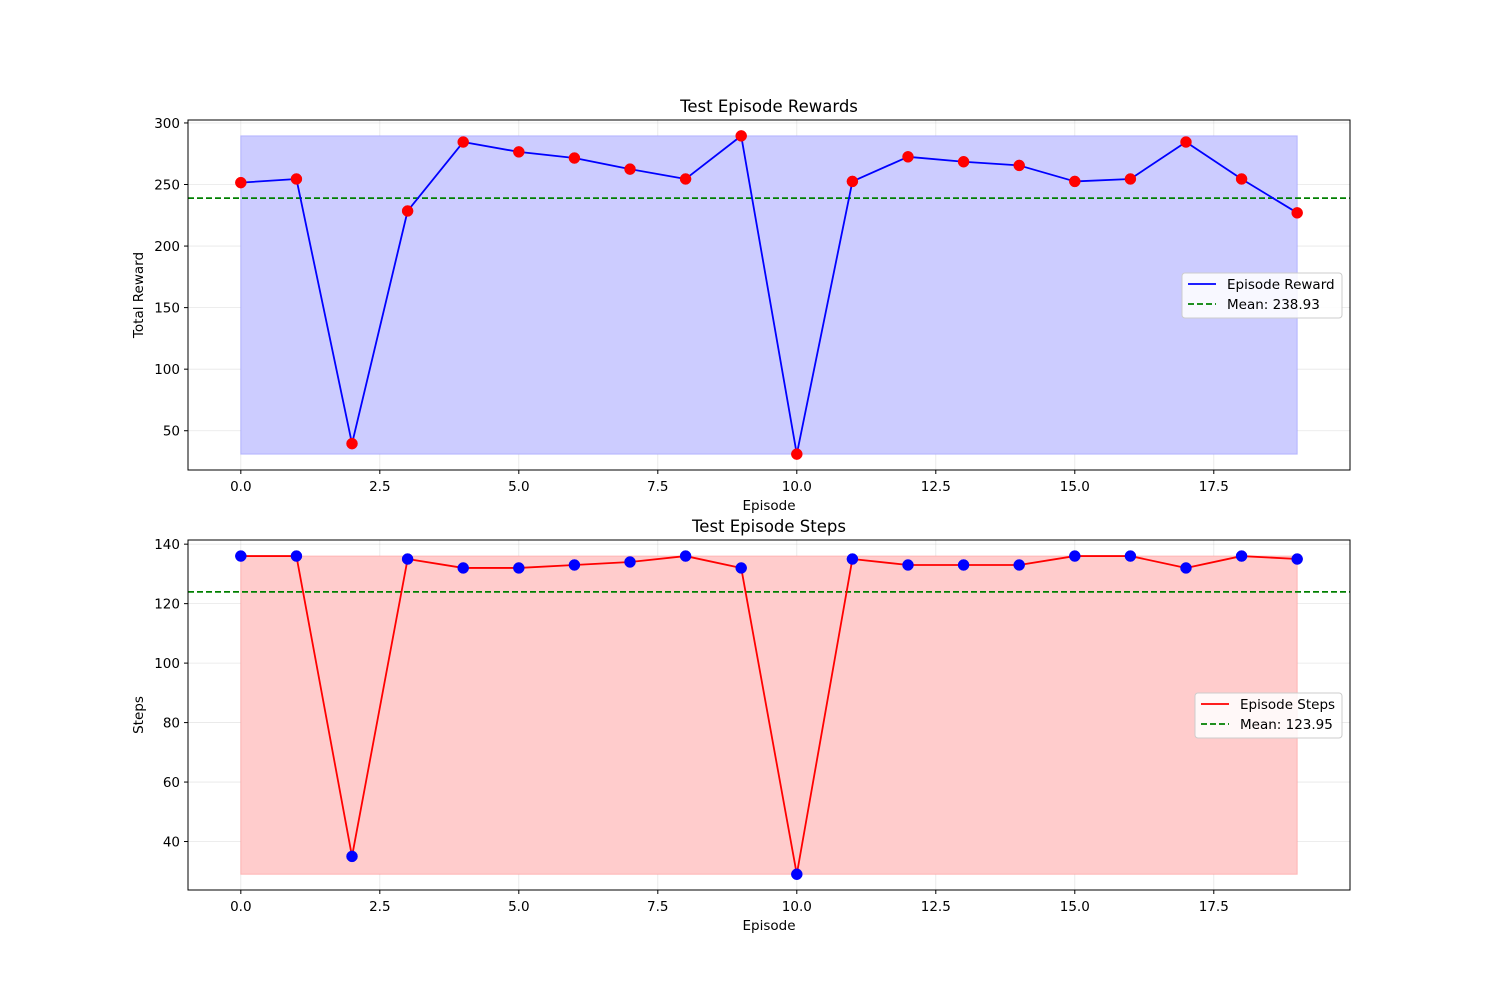 The height and width of the screenshot is (1000, 1500). Describe the element at coordinates (1286, 725) in the screenshot. I see `legend-mean-label: Mean: 123.95` at that location.